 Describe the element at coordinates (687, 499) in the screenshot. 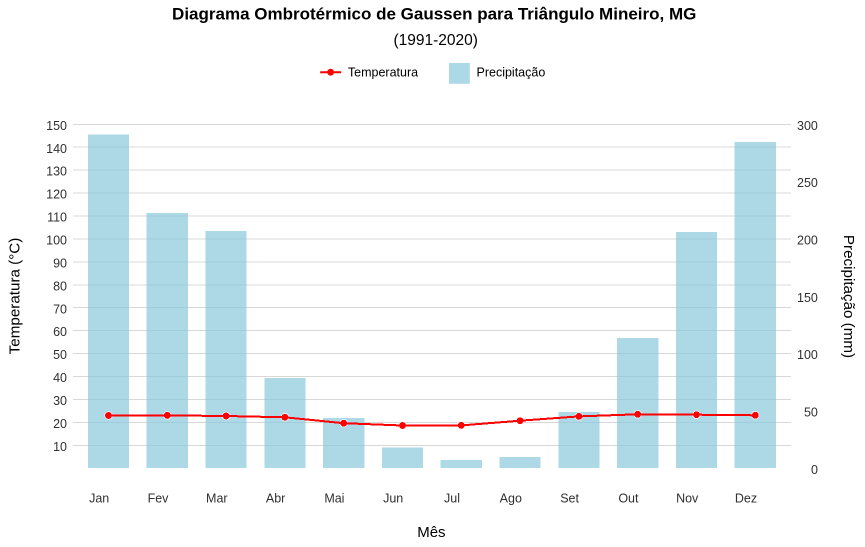

I see `svg-text: Nov` at that location.